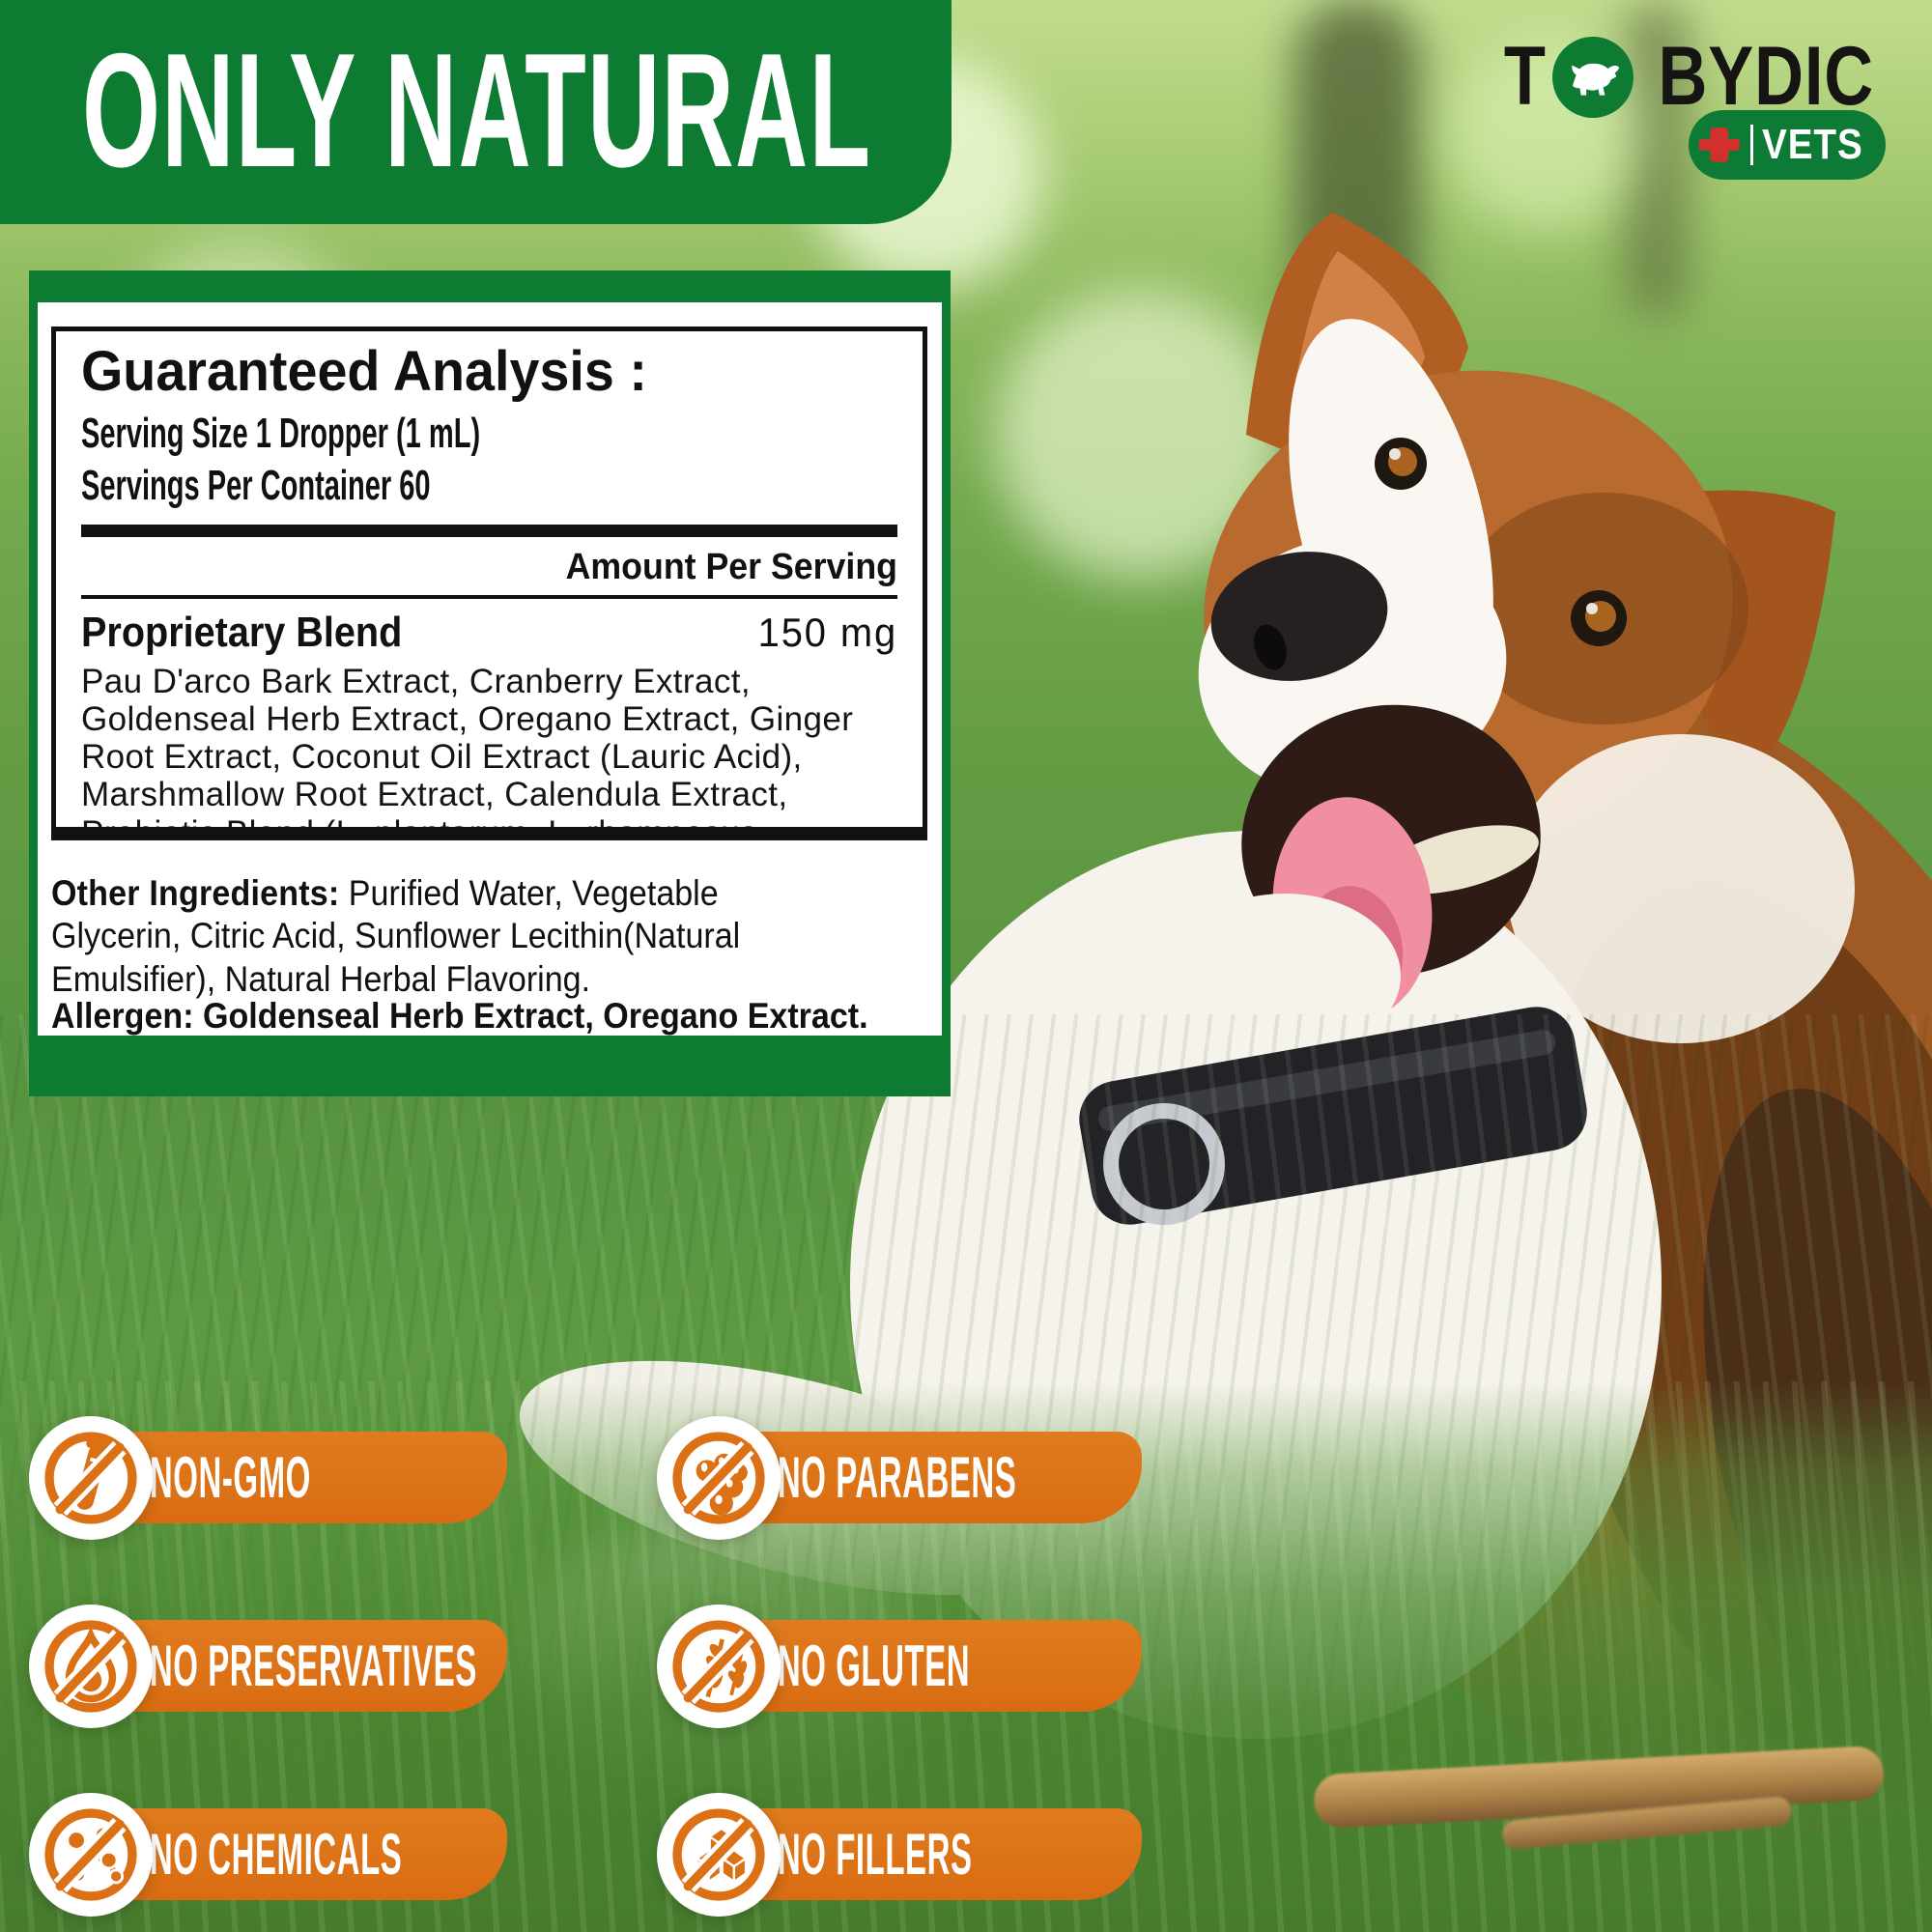  Describe the element at coordinates (719, 1855) in the screenshot. I see `sugar-cubes-icon` at that location.